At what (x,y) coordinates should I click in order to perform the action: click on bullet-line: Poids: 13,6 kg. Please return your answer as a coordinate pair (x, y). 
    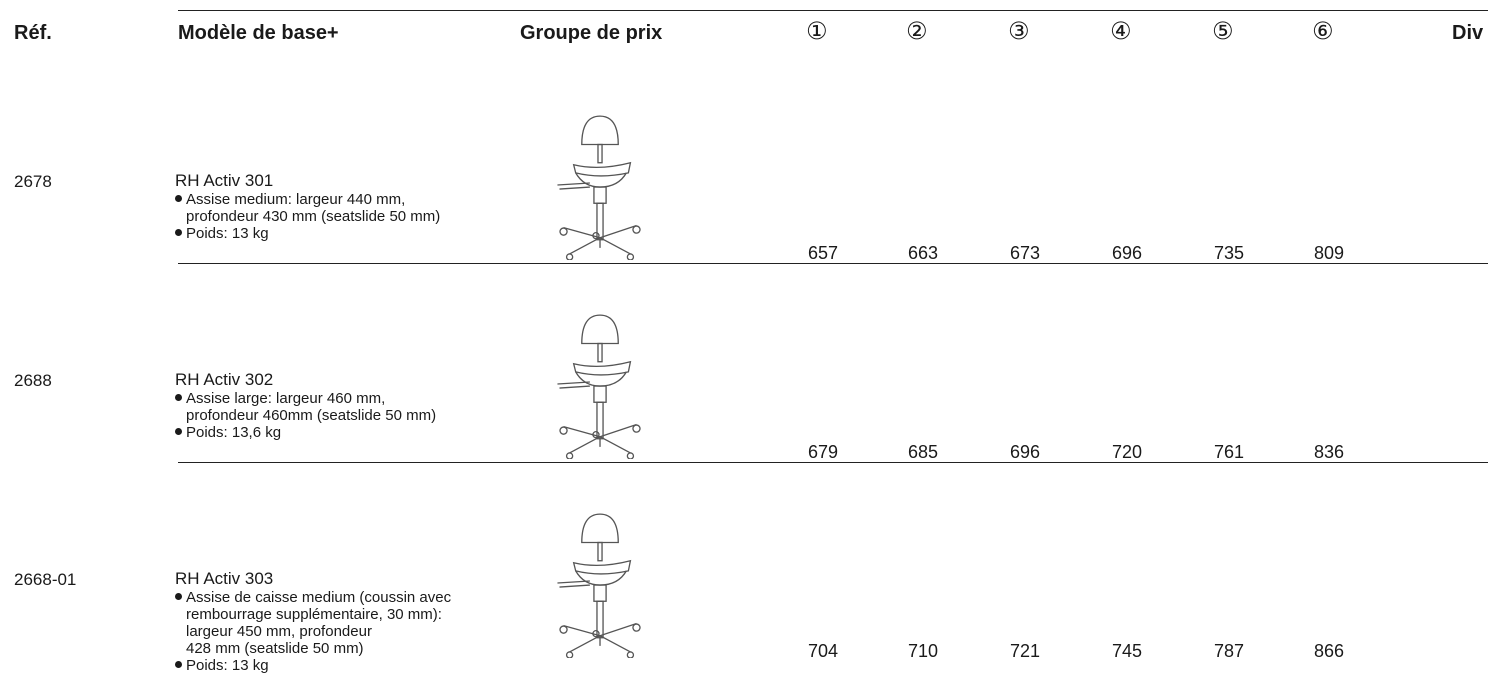
    Looking at the image, I should click on (305, 432).